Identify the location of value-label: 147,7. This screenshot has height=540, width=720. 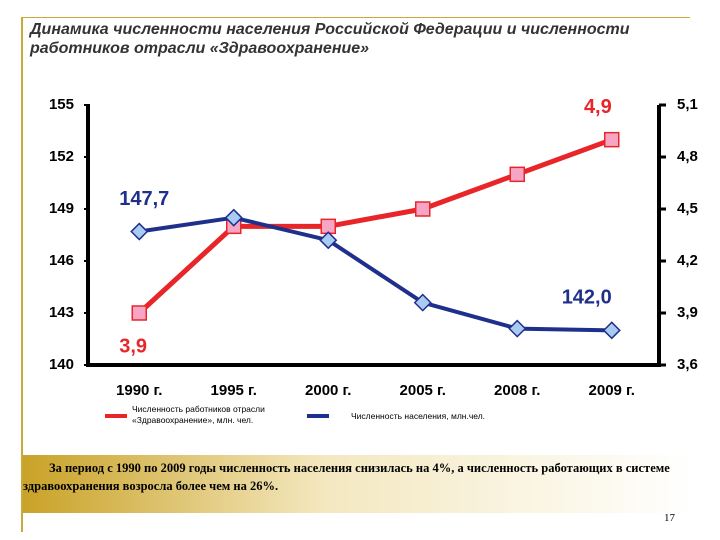
(144, 199).